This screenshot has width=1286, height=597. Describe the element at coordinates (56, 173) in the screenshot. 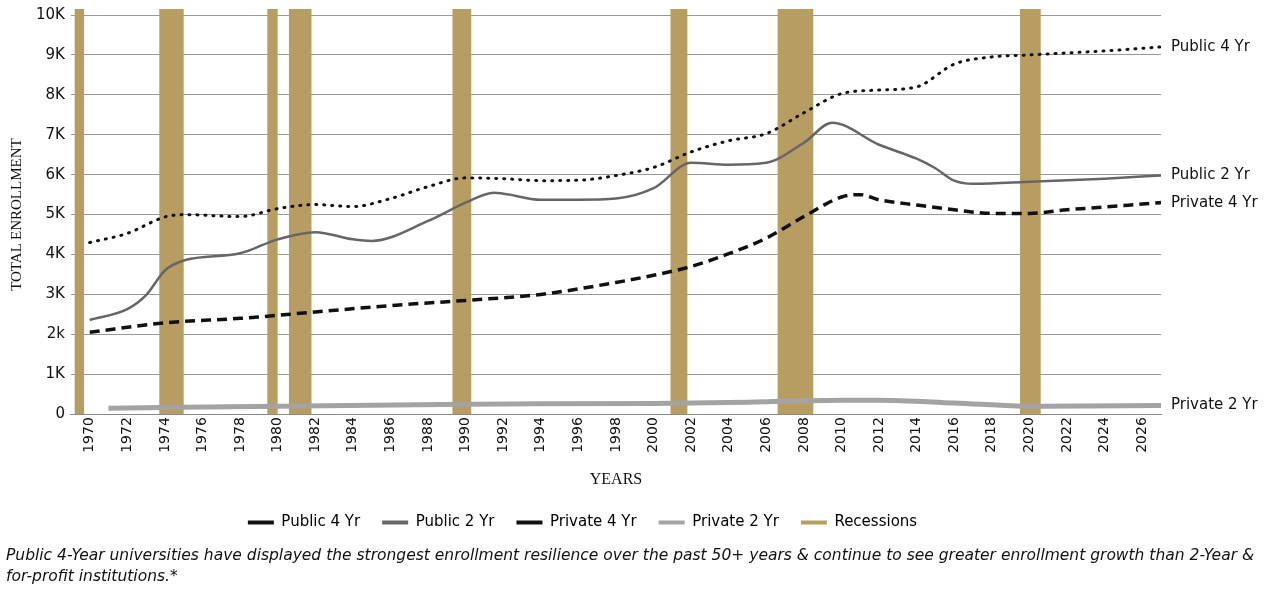

I see `y-tick-label: 6K` at that location.